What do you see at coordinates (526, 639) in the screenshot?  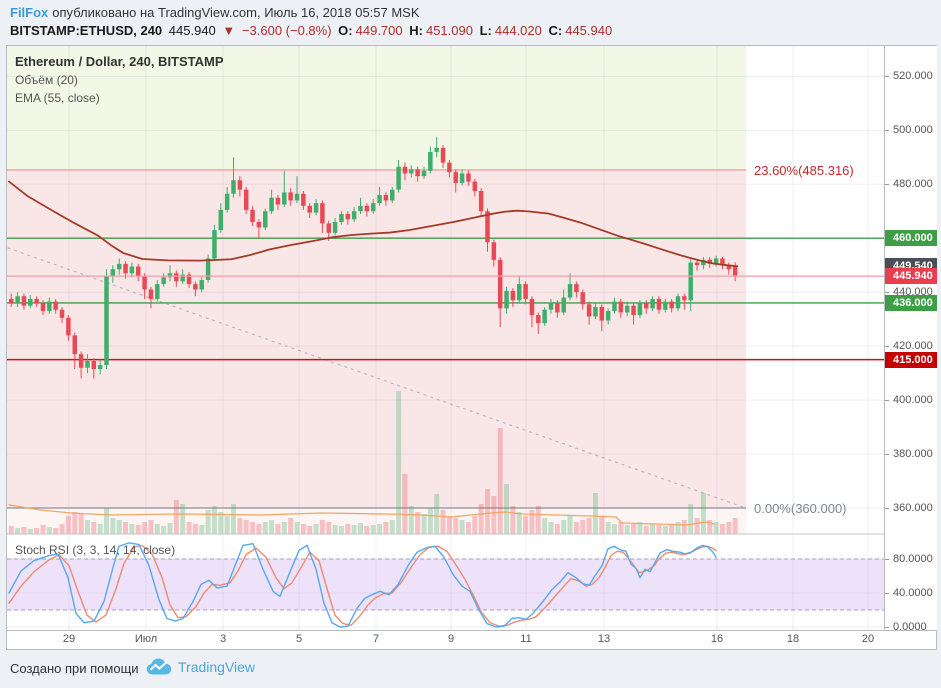 I see `time-tick: 11` at bounding box center [526, 639].